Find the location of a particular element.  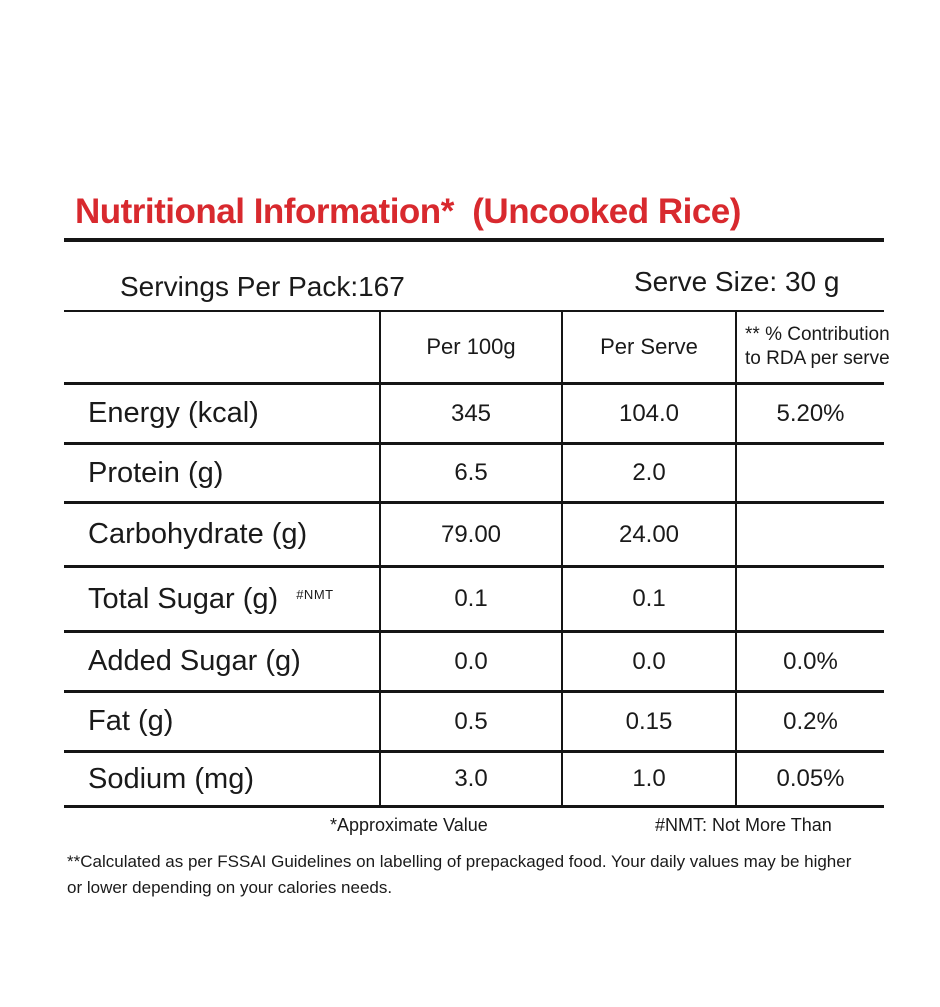

nutrient-label: Carbohydrate (g) is located at coordinates (222, 534).